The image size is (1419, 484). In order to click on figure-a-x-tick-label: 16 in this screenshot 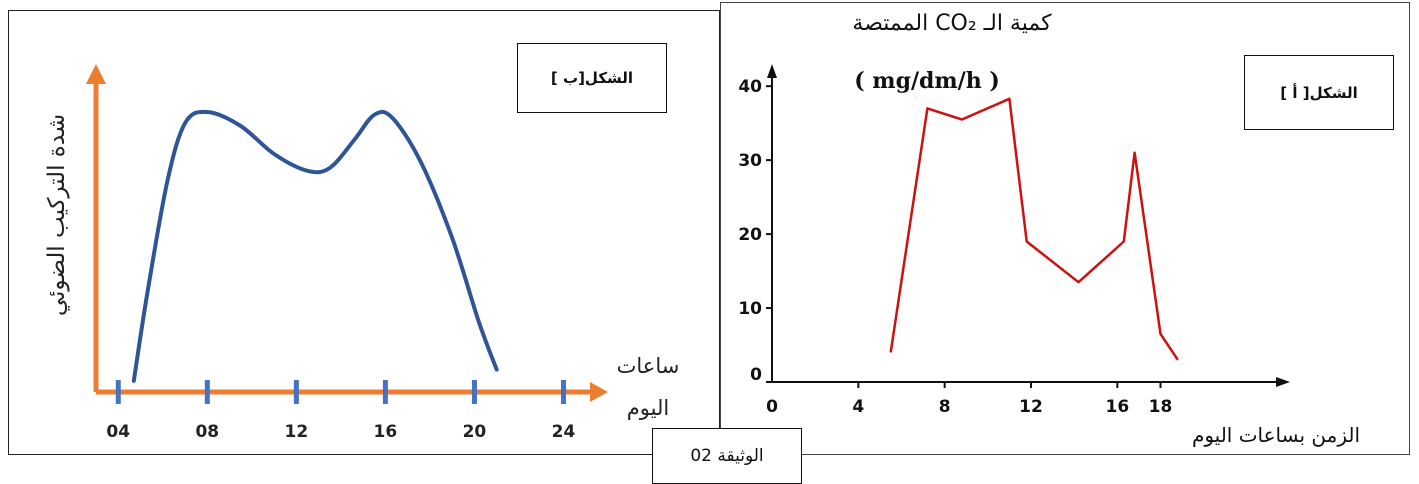, I will do `click(1117, 407)`.